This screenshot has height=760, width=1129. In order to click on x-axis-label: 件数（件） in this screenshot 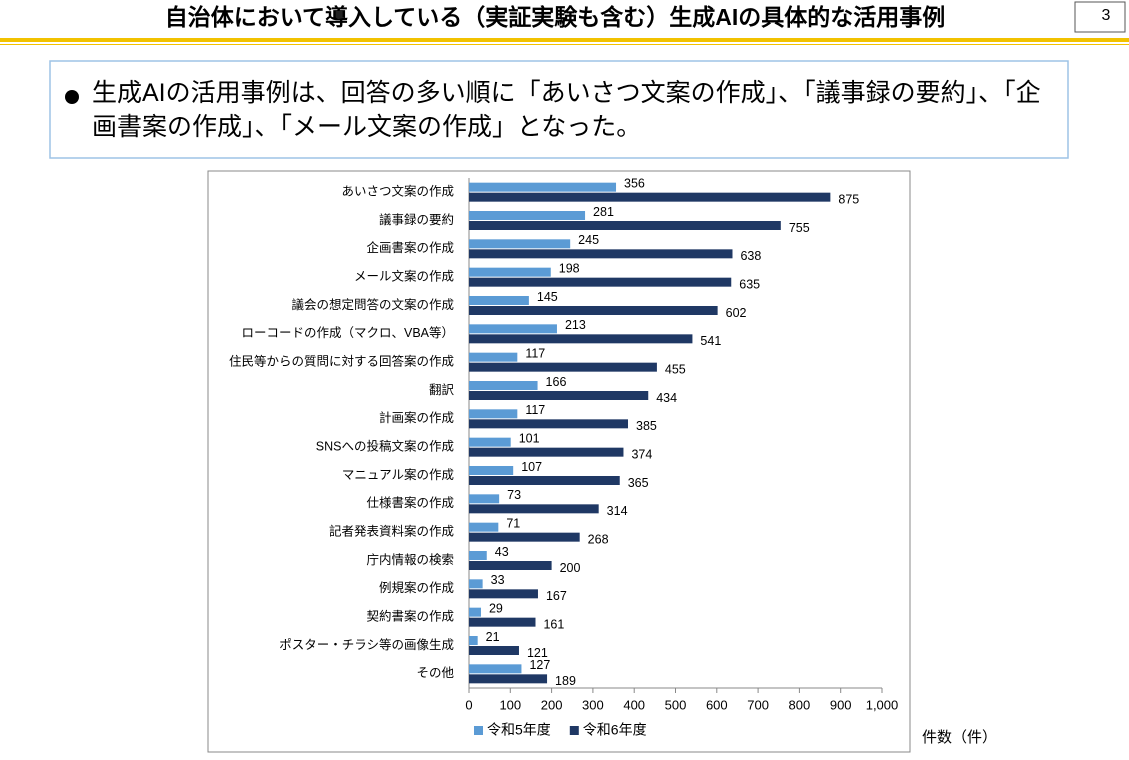, I will do `click(959, 737)`.